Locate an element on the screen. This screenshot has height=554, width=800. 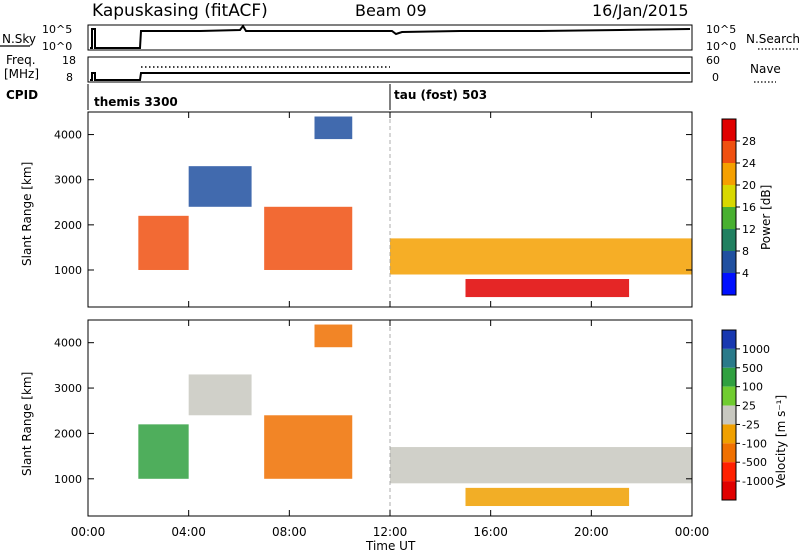
freq-left-tick-top: 18 is located at coordinates (69, 60).